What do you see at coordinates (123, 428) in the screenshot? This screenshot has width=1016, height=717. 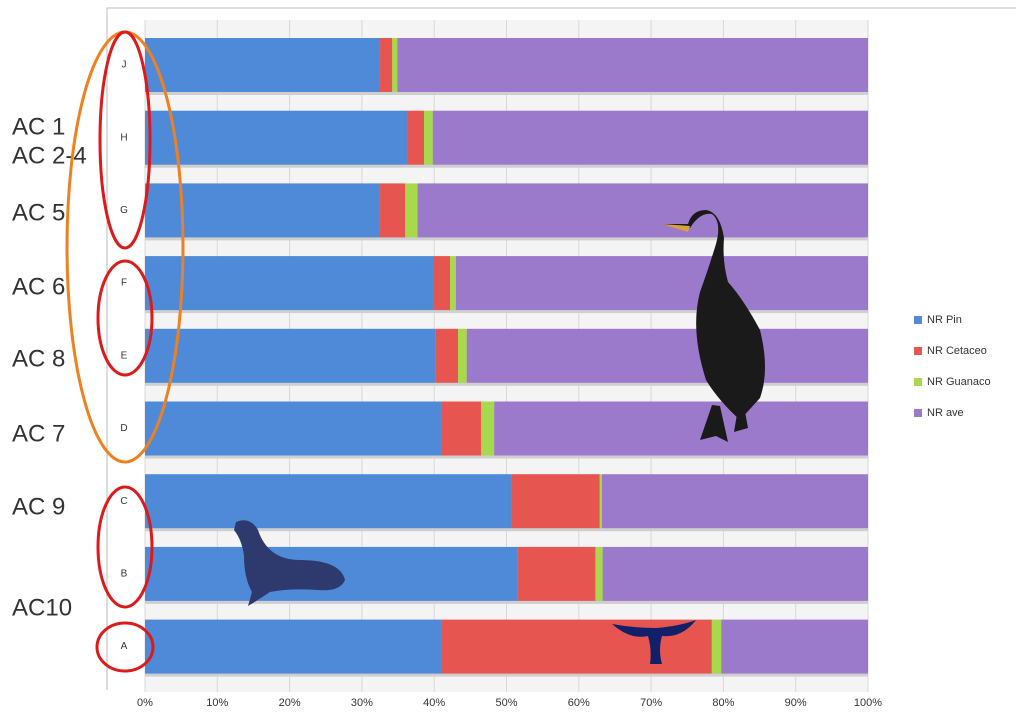 I see `y-tick-label: D` at bounding box center [123, 428].